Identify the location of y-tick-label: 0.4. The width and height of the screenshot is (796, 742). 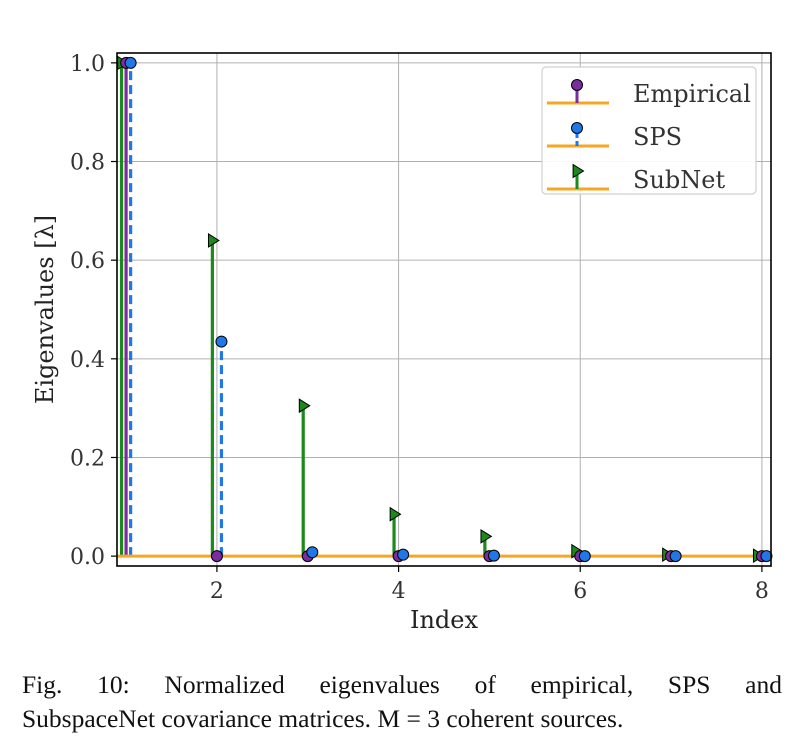
(87, 360).